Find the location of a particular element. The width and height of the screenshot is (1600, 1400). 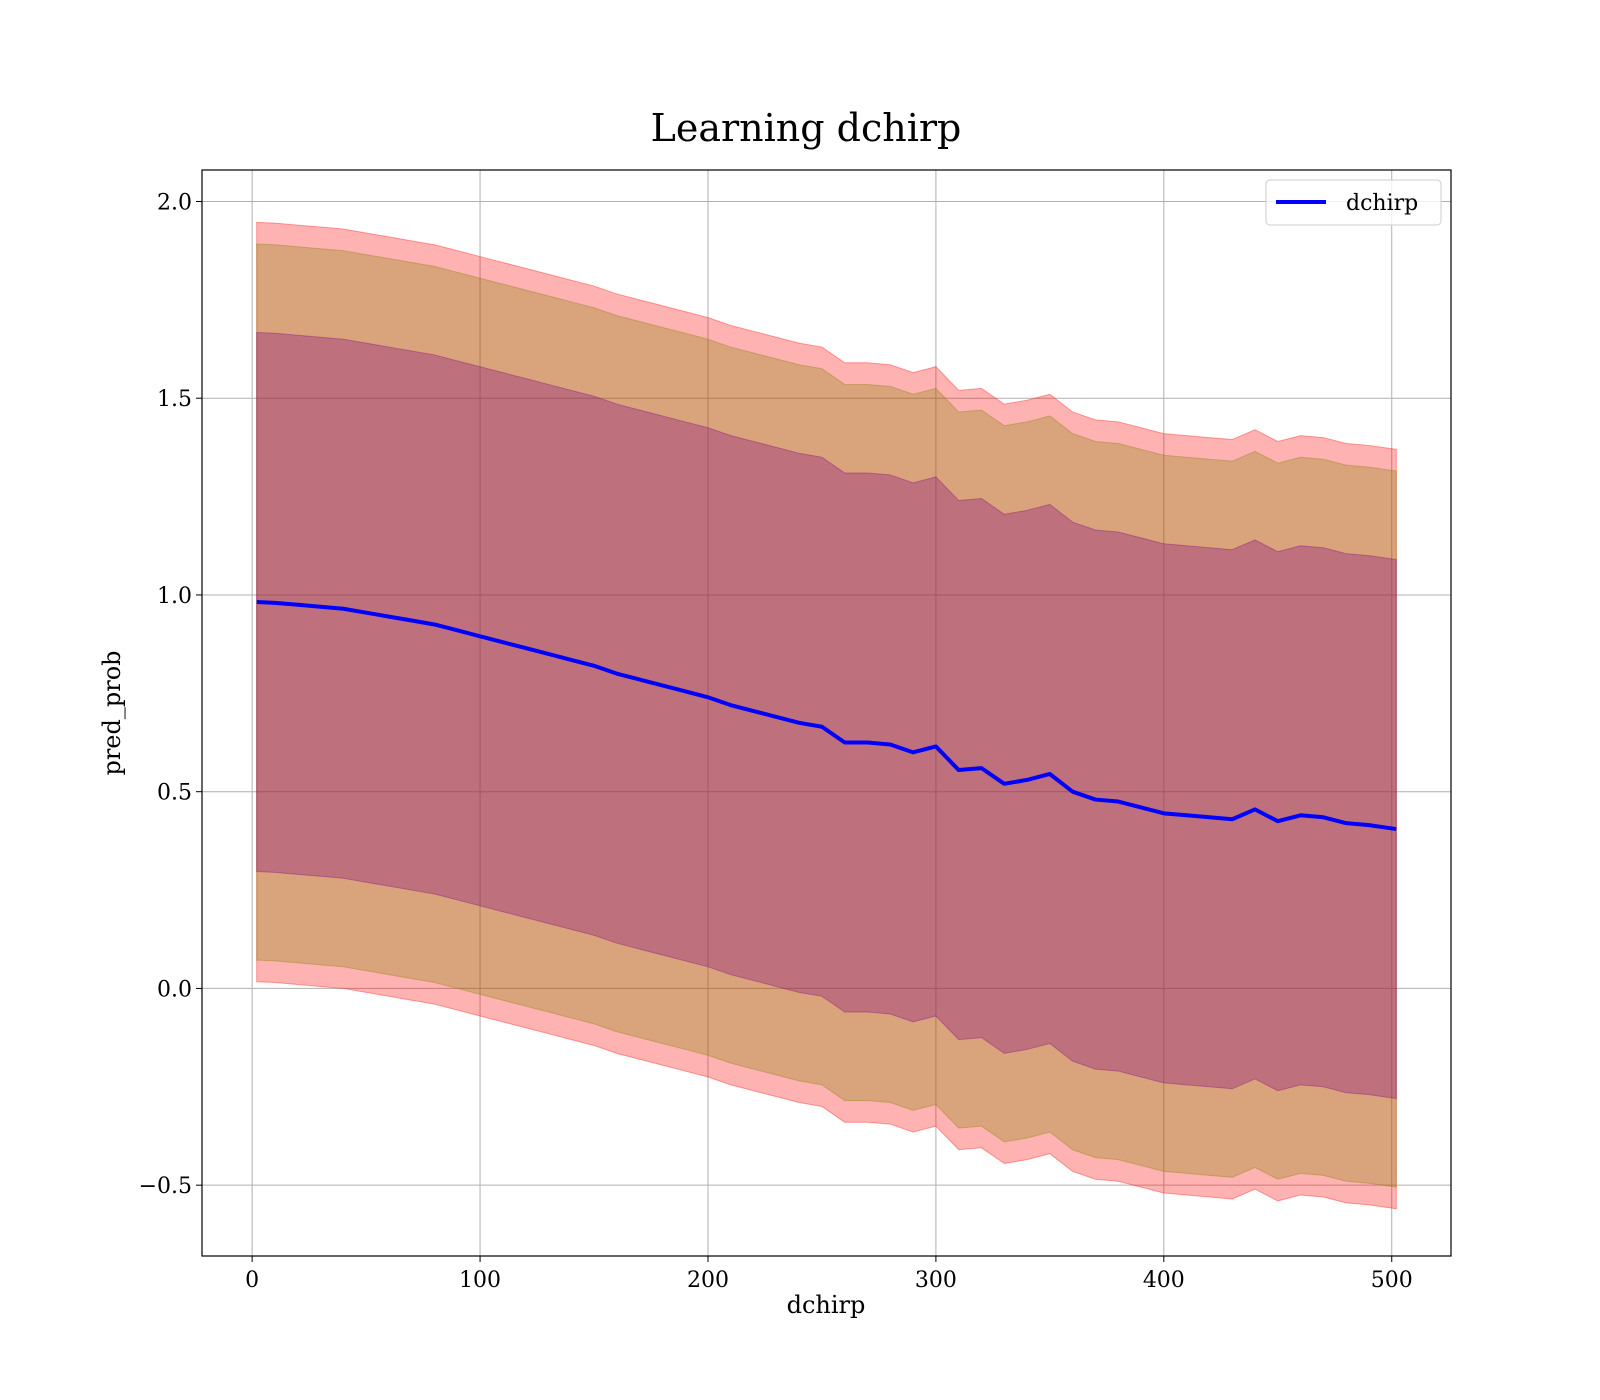

y-tick-label-4: 1.5 is located at coordinates (174, 399).